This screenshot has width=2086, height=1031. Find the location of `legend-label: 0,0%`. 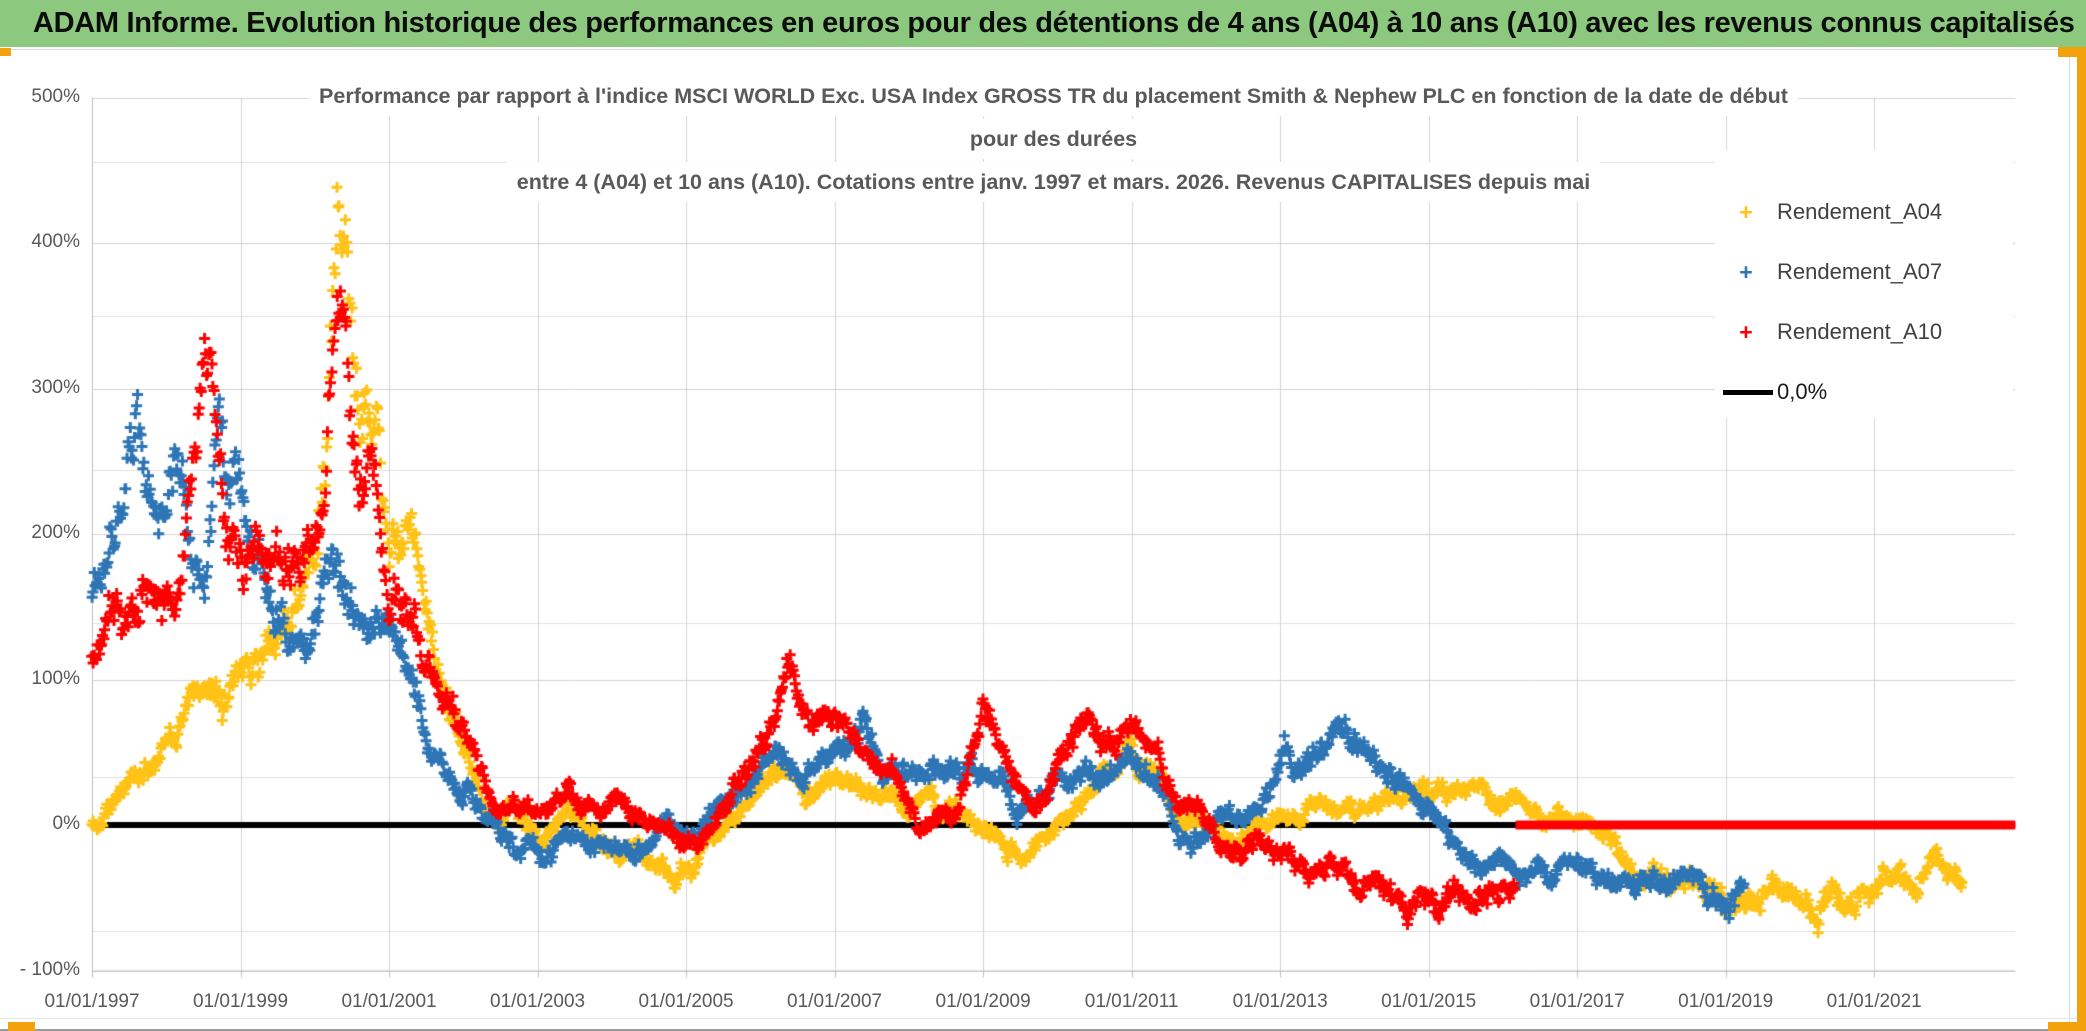

legend-label: 0,0% is located at coordinates (1802, 391).